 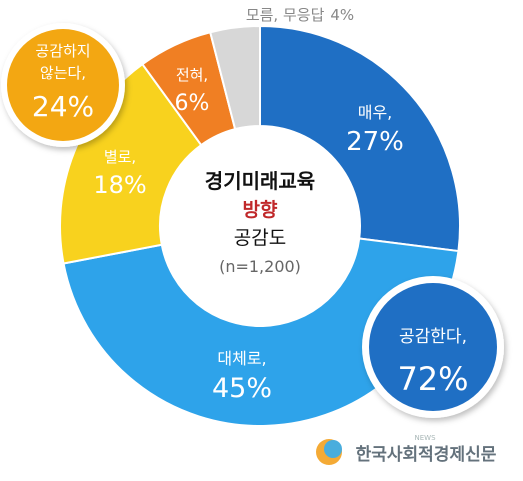 What do you see at coordinates (260, 210) in the screenshot?
I see `center-title-line2: 방향` at bounding box center [260, 210].